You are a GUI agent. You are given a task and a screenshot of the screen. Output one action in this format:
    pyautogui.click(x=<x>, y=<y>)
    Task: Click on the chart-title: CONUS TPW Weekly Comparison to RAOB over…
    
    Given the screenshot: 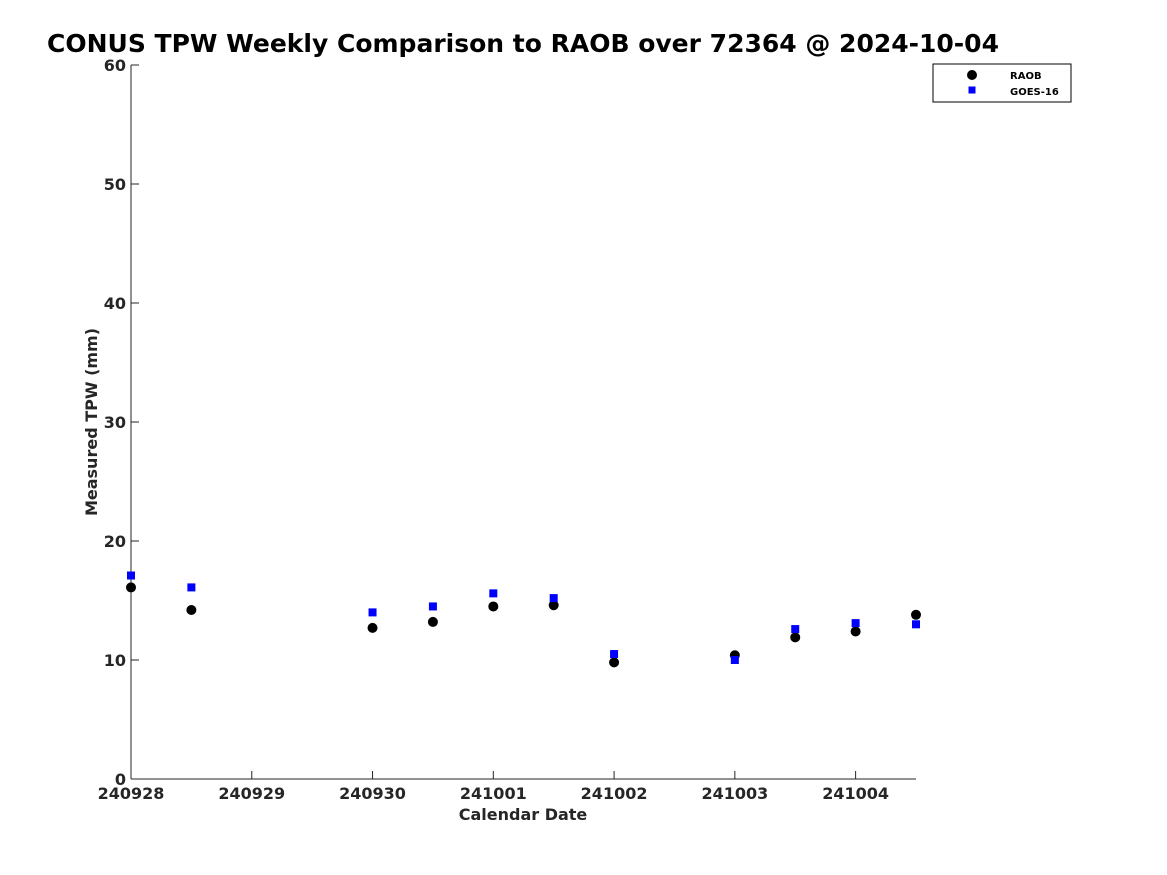 What is the action you would take?
    pyautogui.click(x=523, y=43)
    